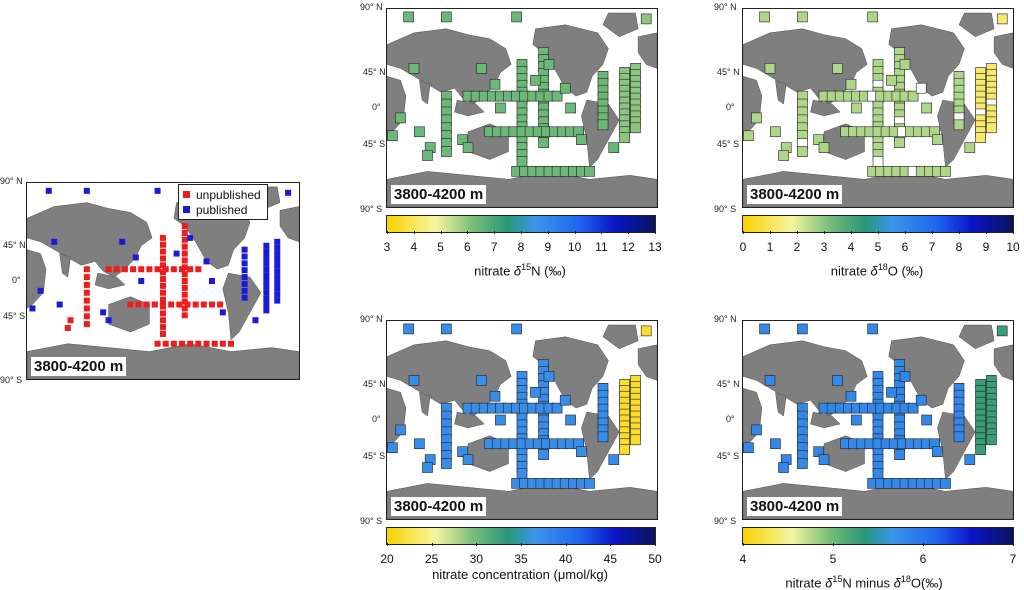 This screenshot has height=590, width=1024. What do you see at coordinates (610, 559) in the screenshot?
I see `colorbar-tick-label: 45` at bounding box center [610, 559].